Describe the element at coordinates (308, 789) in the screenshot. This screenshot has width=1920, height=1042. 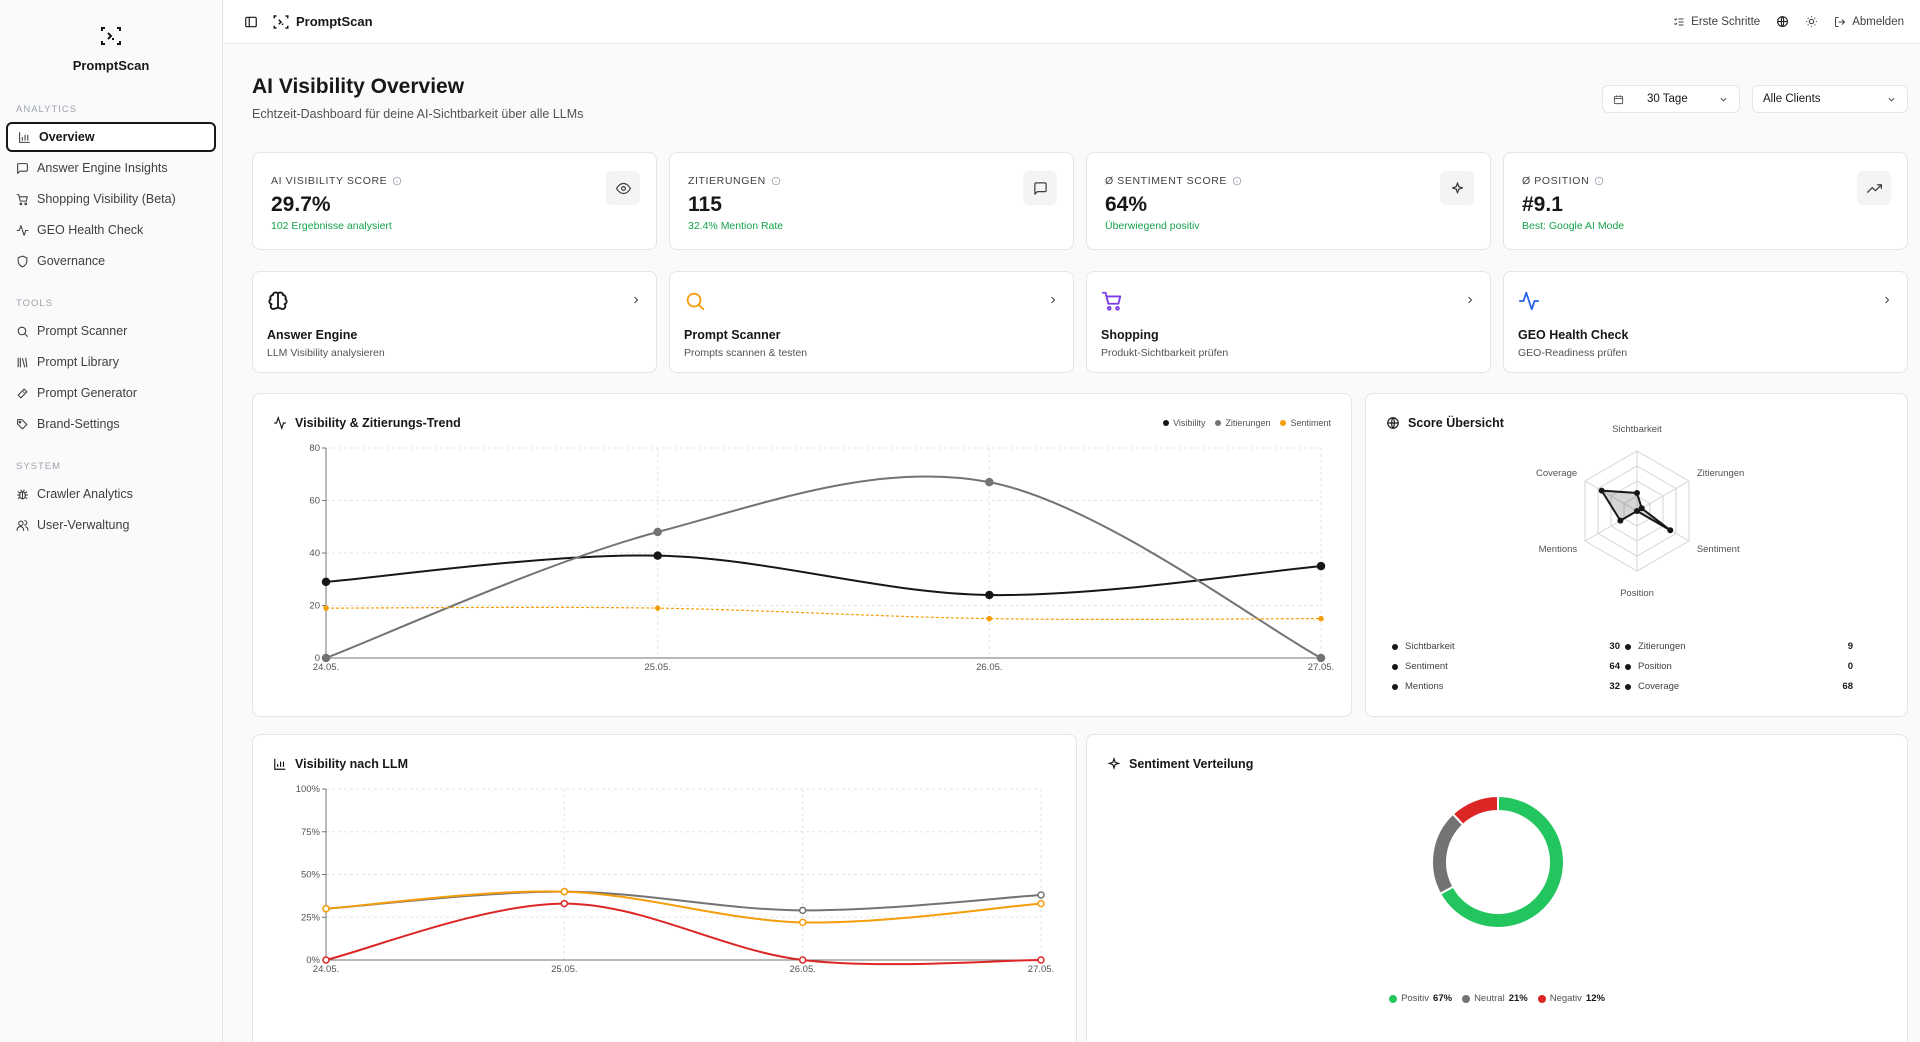
I see `y-tick-label: 100%` at that location.